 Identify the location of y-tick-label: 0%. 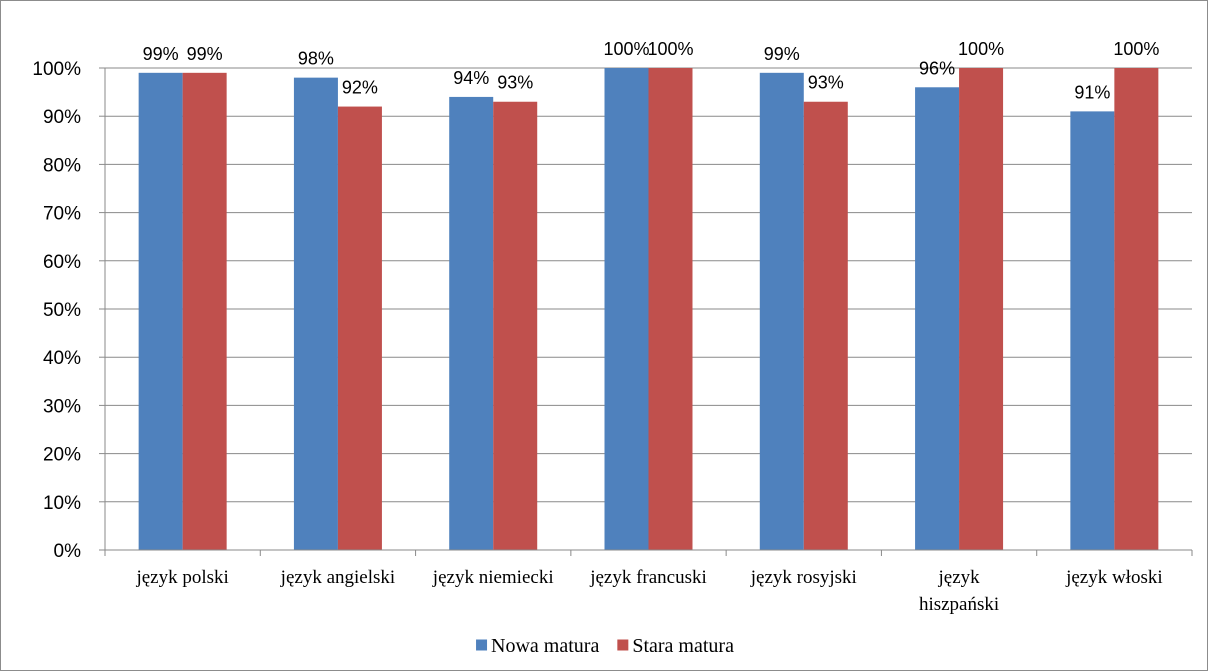
(68, 551).